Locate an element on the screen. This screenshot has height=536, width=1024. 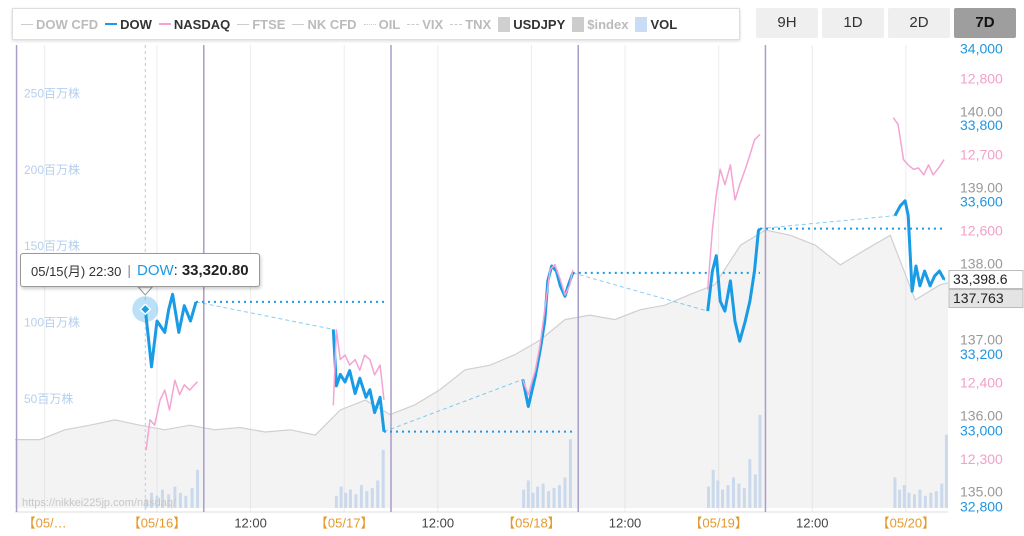
range-button: 7D is located at coordinates (985, 23).